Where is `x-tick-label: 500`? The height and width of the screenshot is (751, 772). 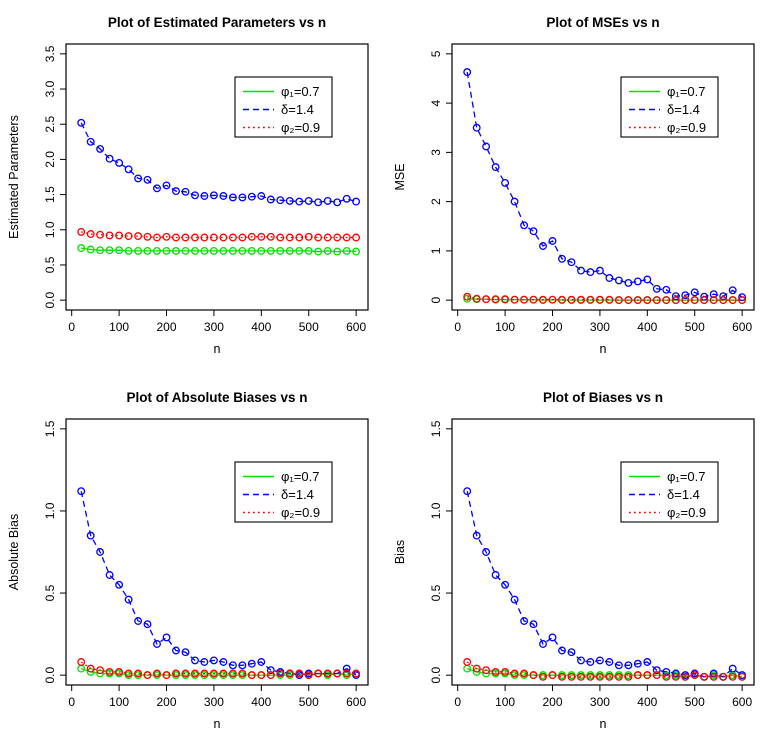
x-tick-label: 500 is located at coordinates (309, 327).